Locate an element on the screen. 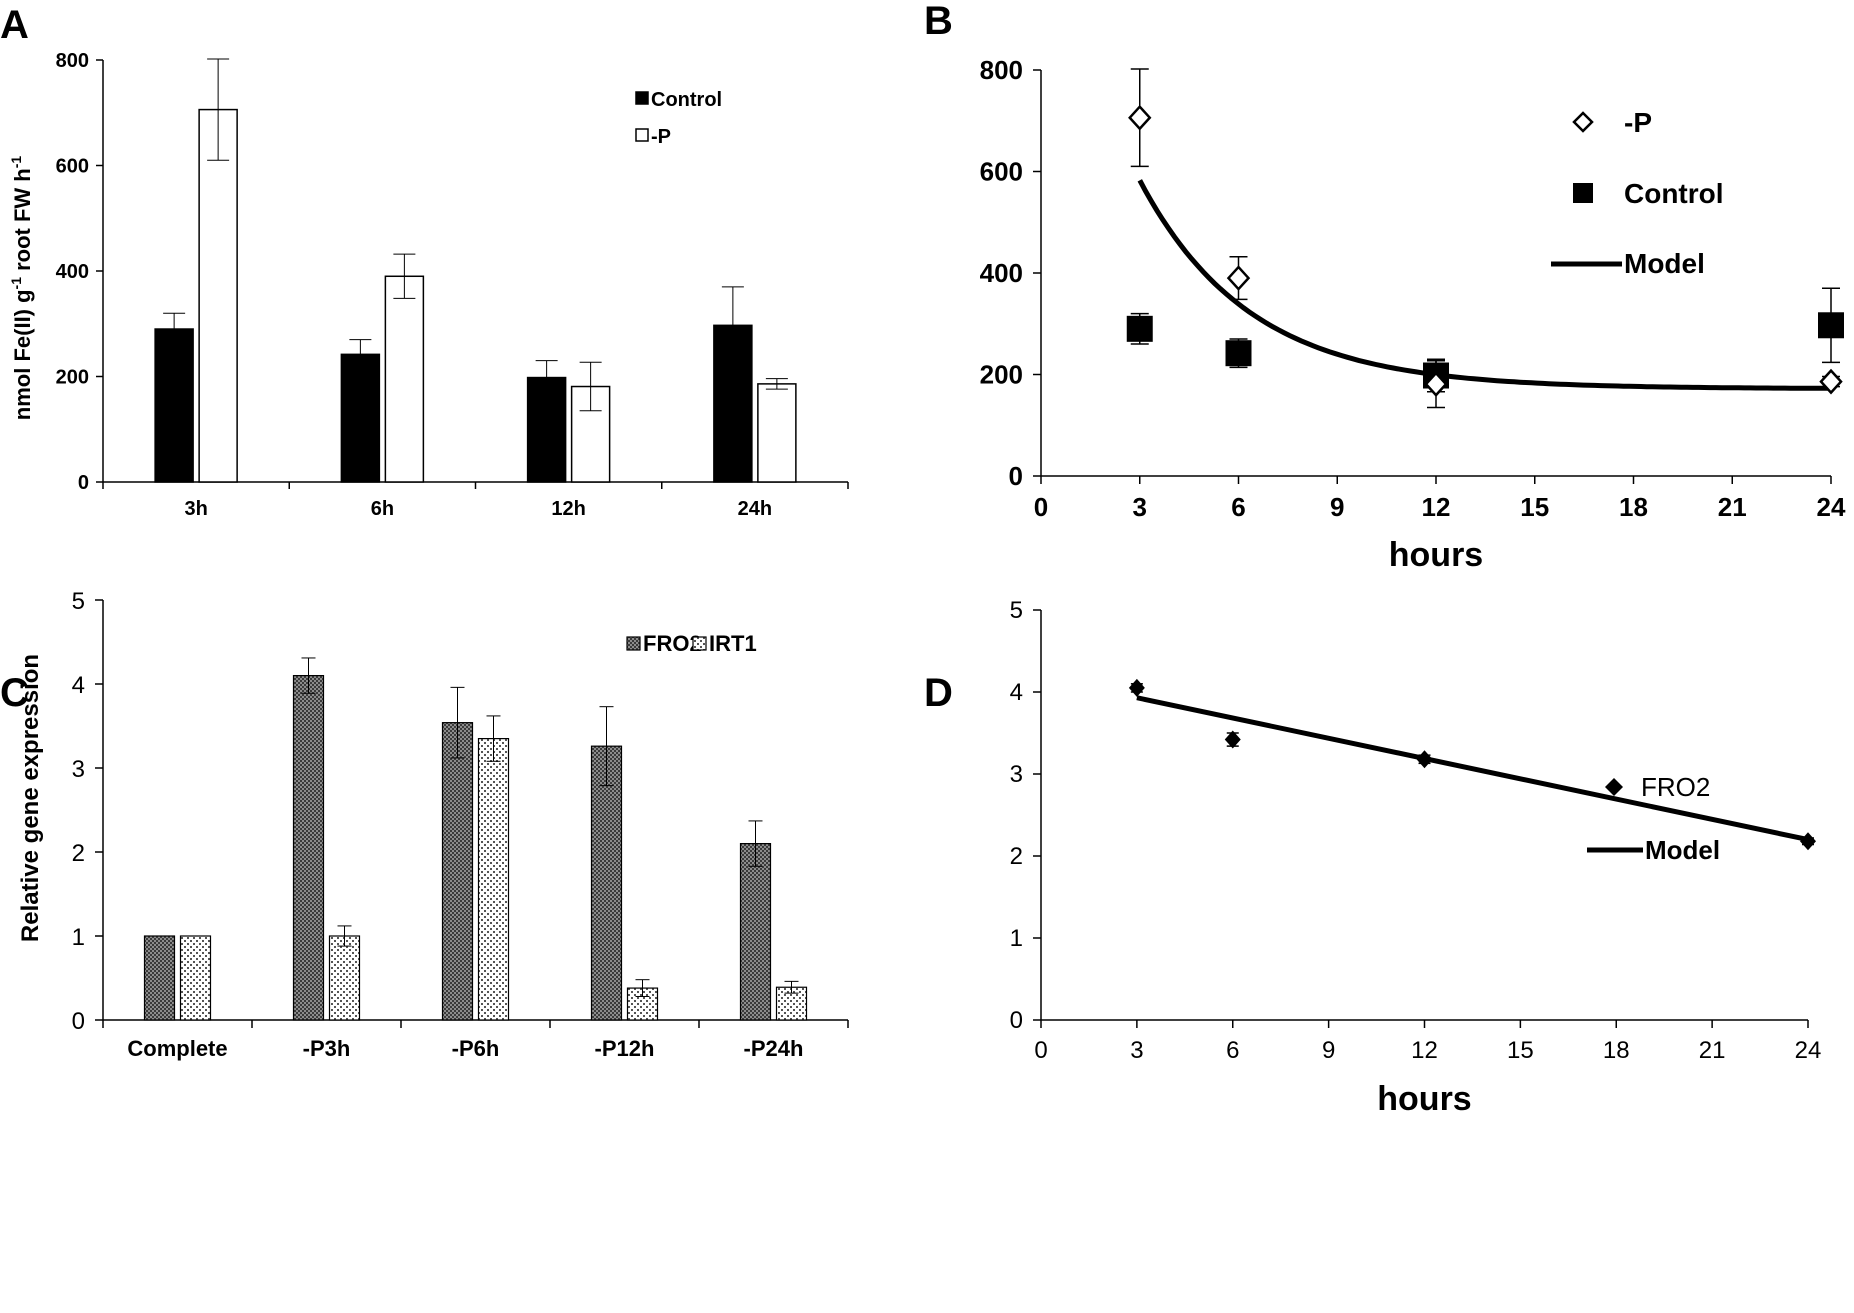 This screenshot has width=1854, height=1313. chart-d-y-tick-label: 3 is located at coordinates (1016, 774).